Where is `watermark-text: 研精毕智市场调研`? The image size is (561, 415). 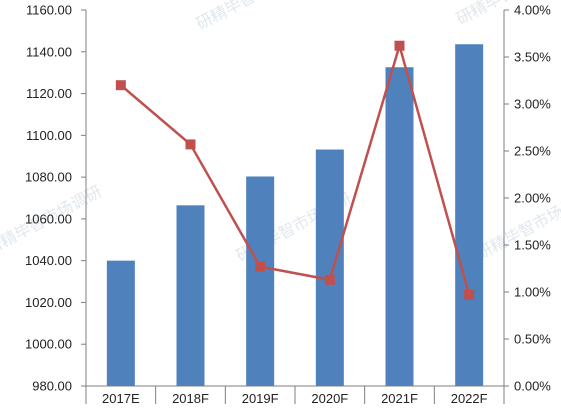 watermark-text: 研精毕智市场调研 is located at coordinates (254, 17).